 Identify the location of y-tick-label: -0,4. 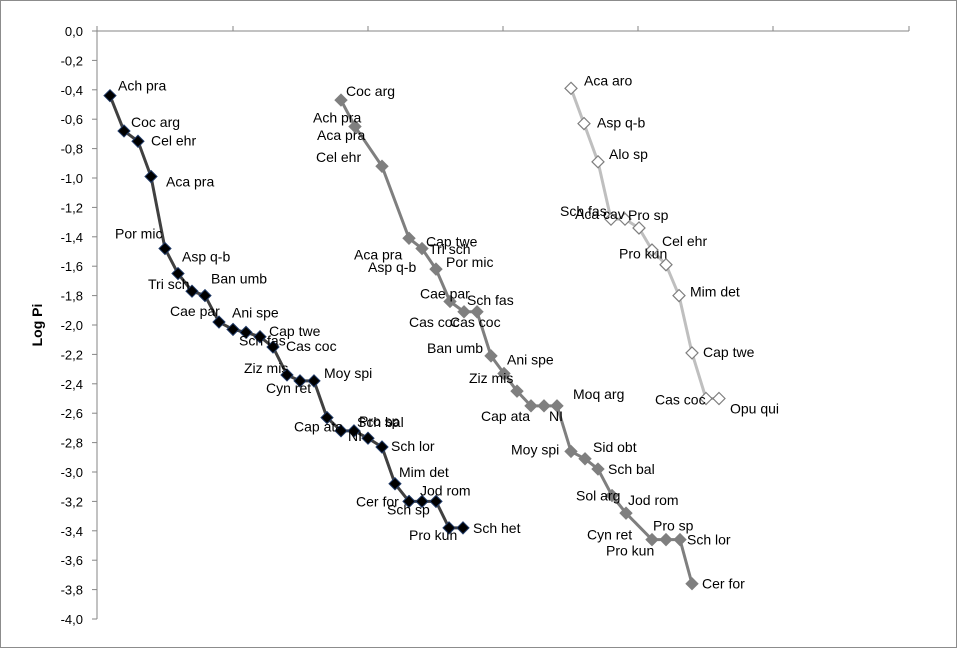
(72, 90).